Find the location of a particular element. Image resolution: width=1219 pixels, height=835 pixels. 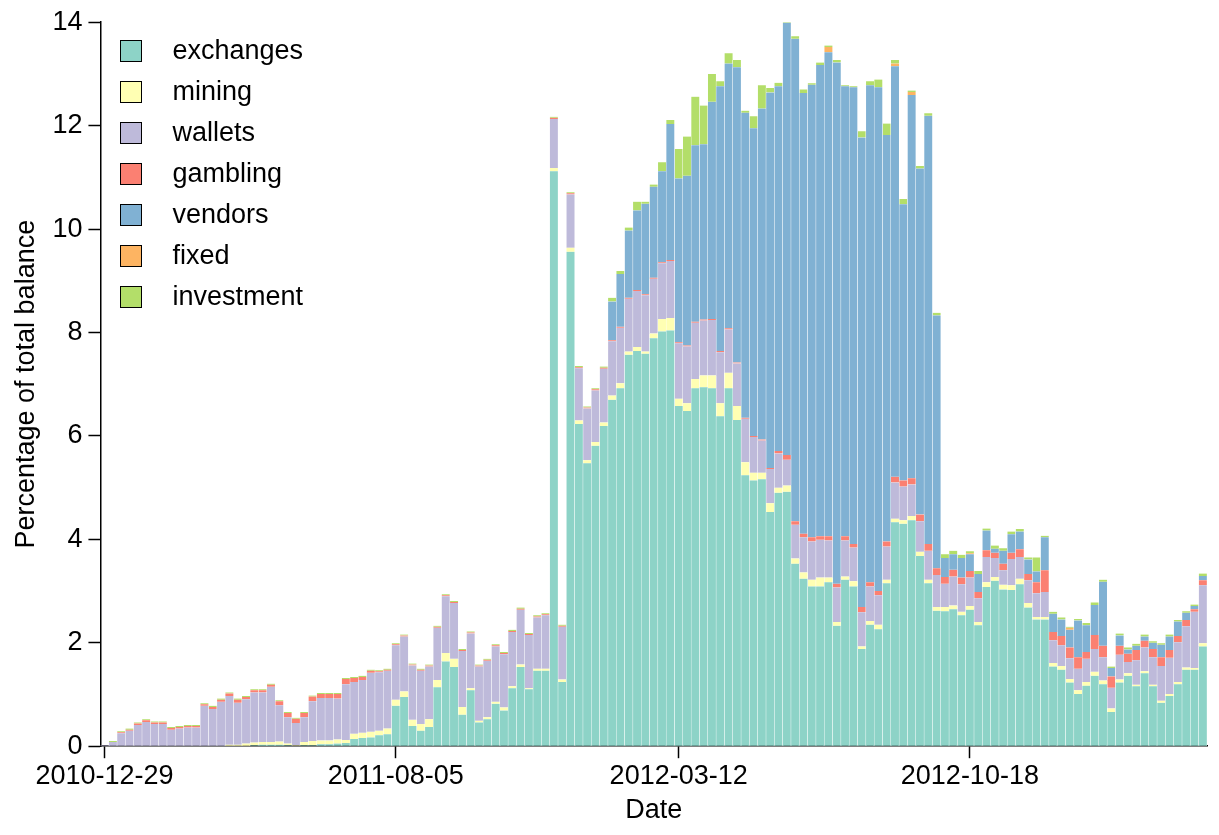

x-tick-label: 2012-03-12 is located at coordinates (678, 774).